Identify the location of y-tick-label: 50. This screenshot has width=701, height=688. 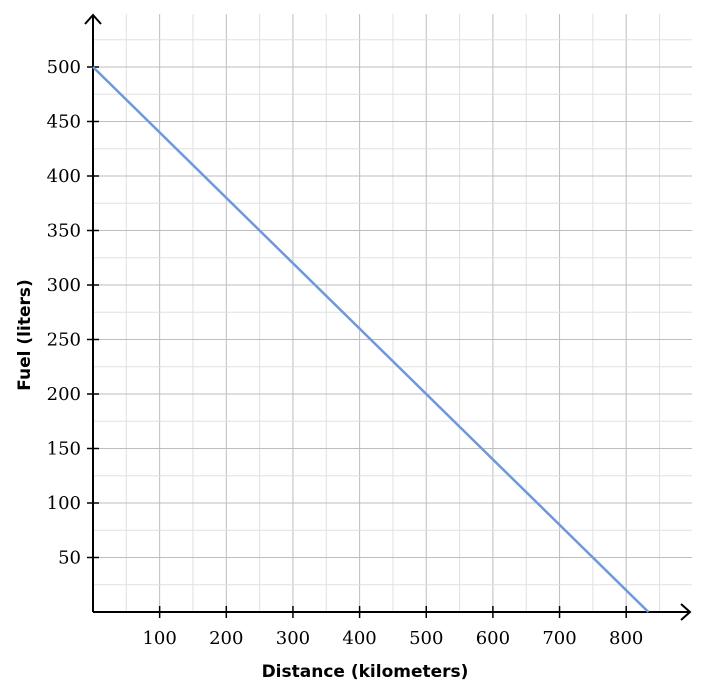
(69, 558).